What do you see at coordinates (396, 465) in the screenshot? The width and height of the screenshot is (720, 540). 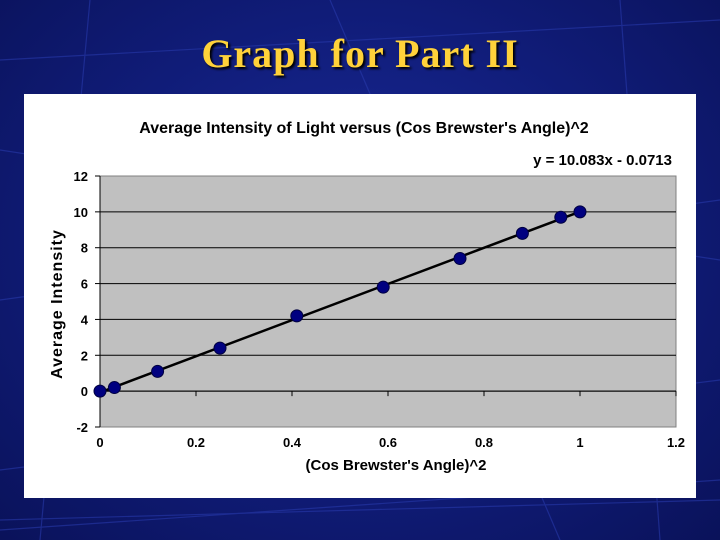 I see `x-axis-label: (Cos Brewster's Angle)^2` at bounding box center [396, 465].